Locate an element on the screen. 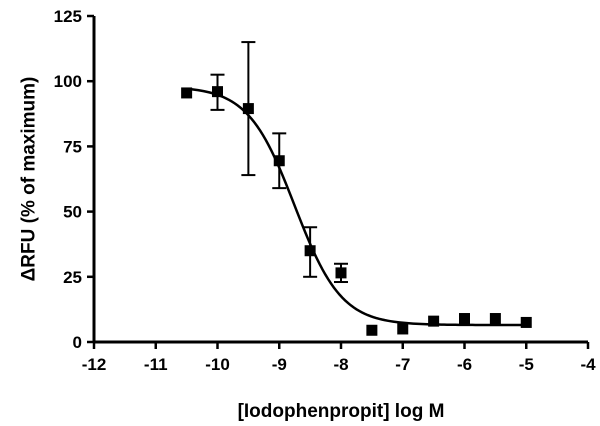  x-axis-label: [Iodophenpropit] log M is located at coordinates (341, 411).